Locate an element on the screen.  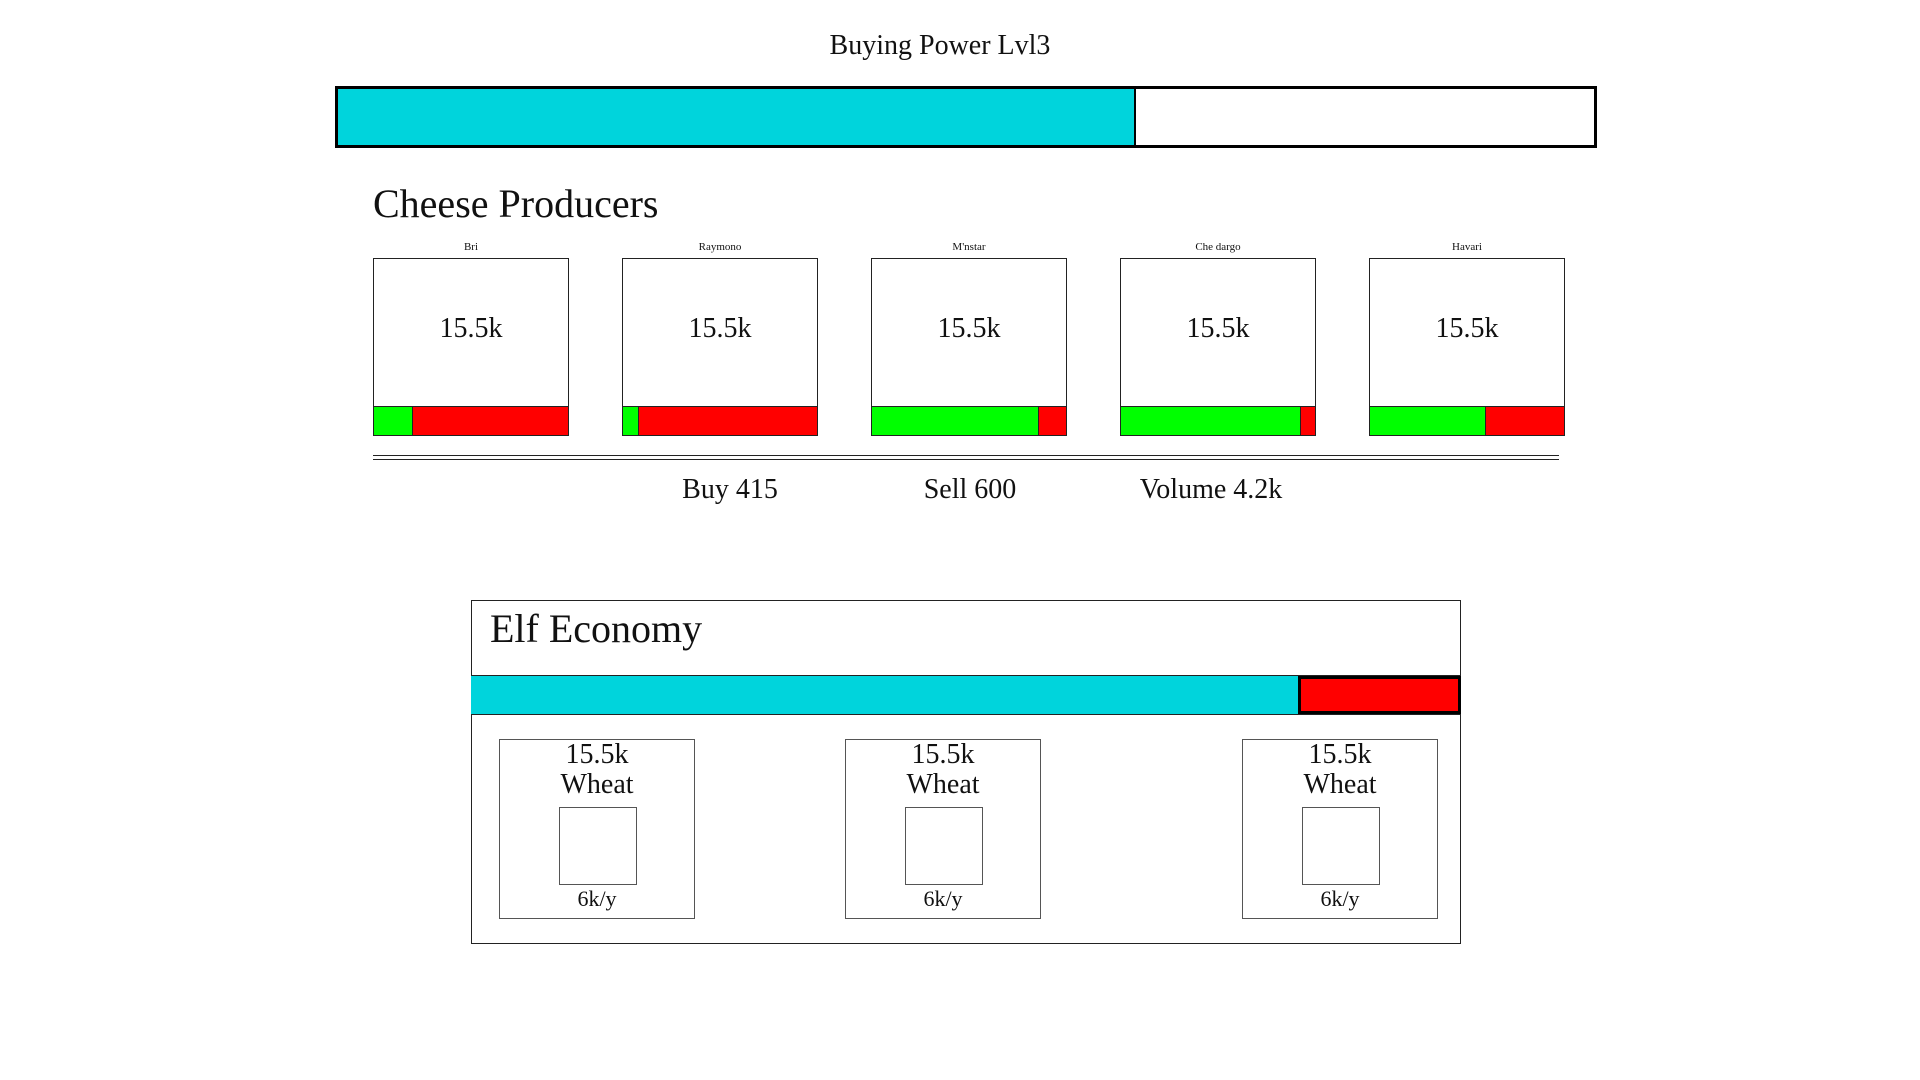
producer-name: M'nstar is located at coordinates (969, 247).